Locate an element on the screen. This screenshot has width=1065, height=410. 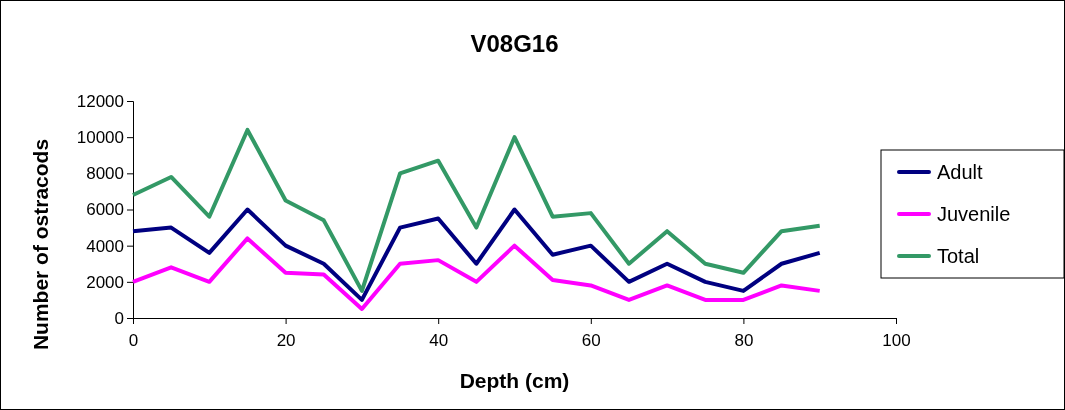
y-tick-label: 2000 is located at coordinates (105, 282).